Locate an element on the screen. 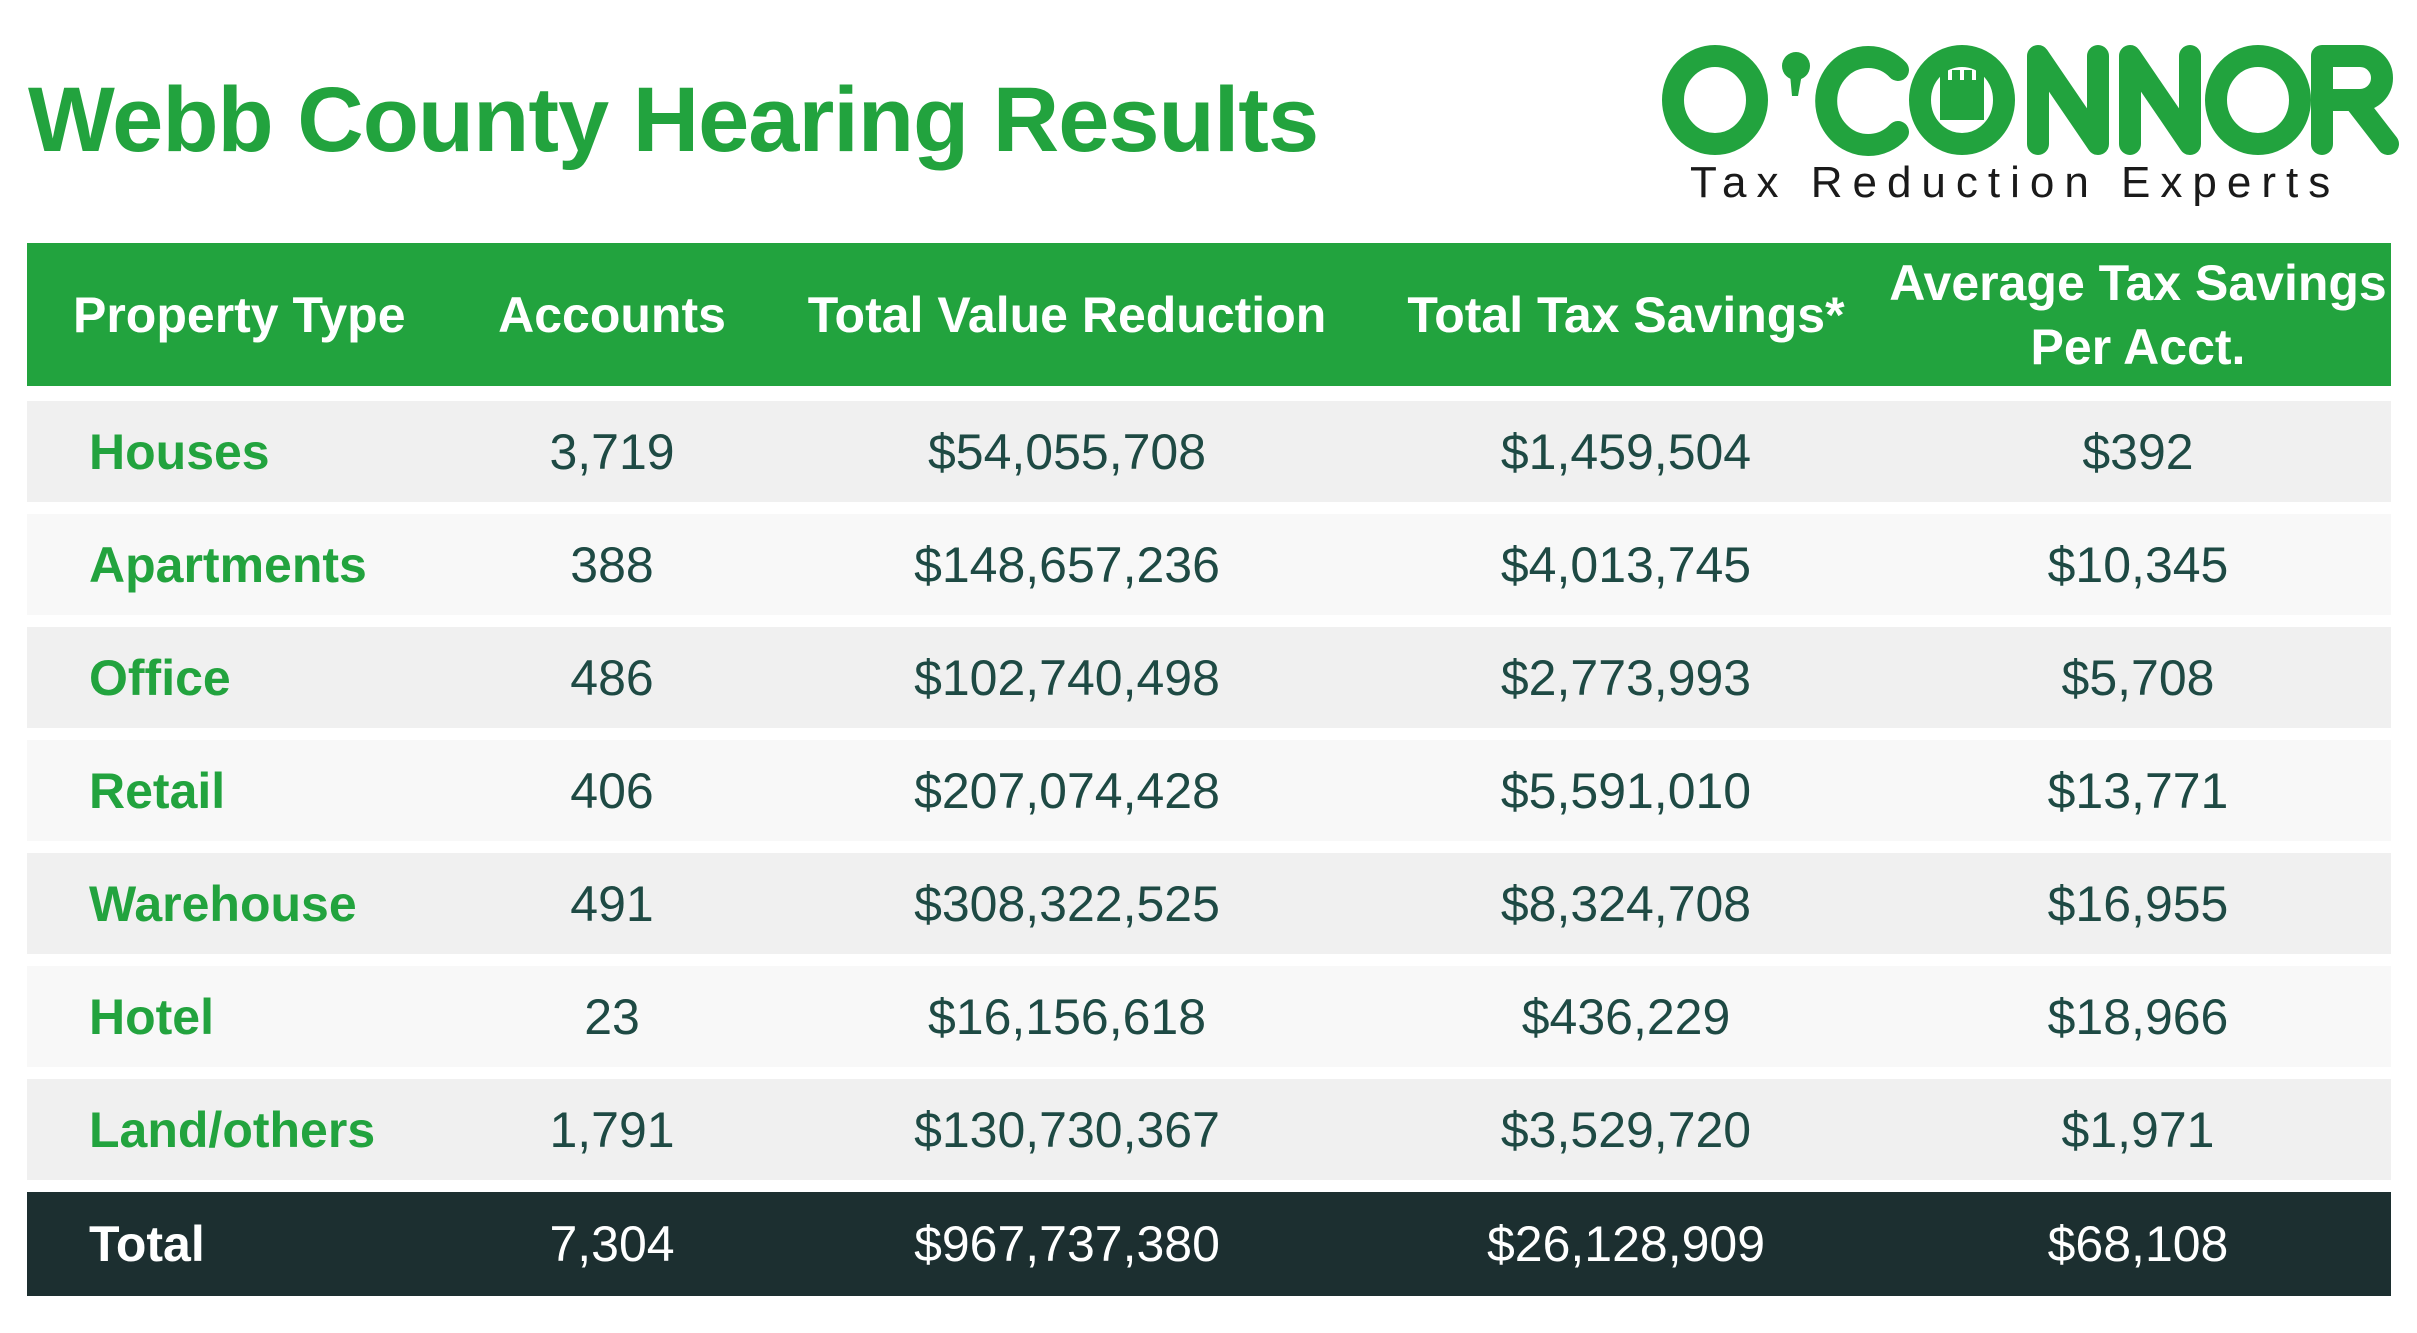  header-total-value-reduction: Total Value Reduction is located at coordinates (1067, 314).